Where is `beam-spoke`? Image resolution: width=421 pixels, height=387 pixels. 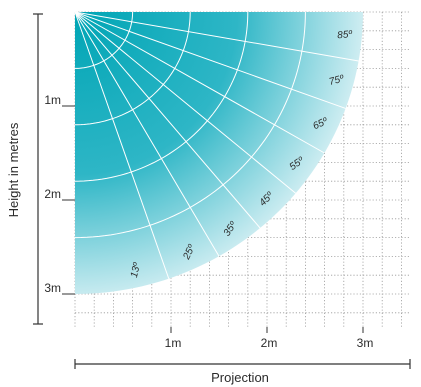 beam-spoke is located at coordinates (216, 36).